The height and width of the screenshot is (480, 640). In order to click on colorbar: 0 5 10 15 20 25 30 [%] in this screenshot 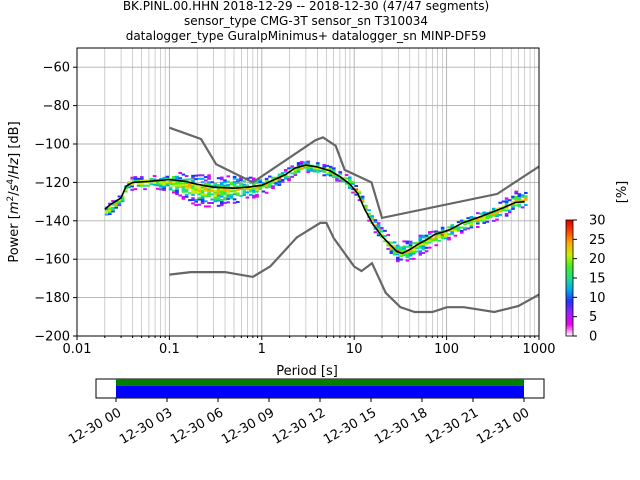, I will do `click(597, 263)`.